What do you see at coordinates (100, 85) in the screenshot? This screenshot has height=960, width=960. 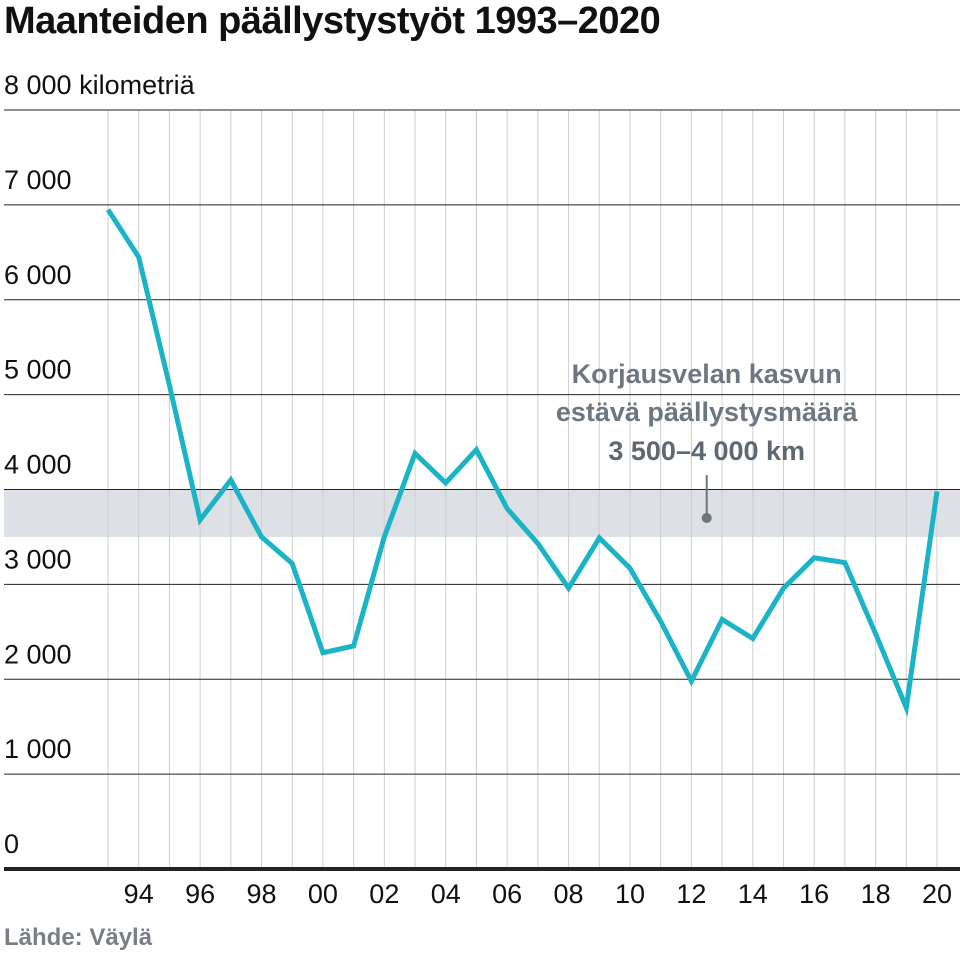 I see `y-tick-label: 8 000 kilometriä` at bounding box center [100, 85].